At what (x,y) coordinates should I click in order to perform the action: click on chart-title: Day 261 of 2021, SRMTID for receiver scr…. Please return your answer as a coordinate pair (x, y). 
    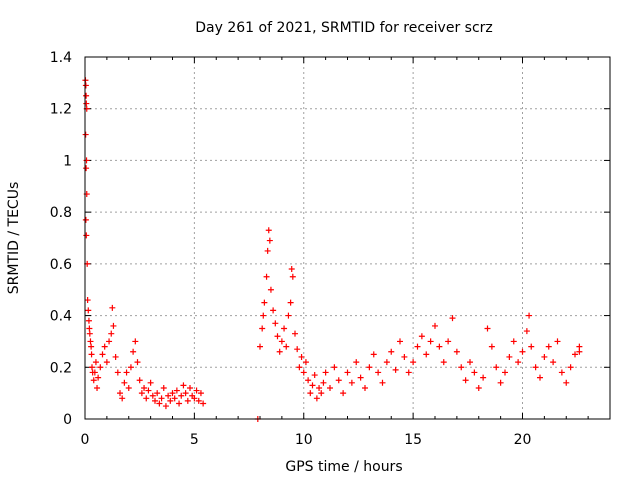
    Looking at the image, I should click on (344, 28).